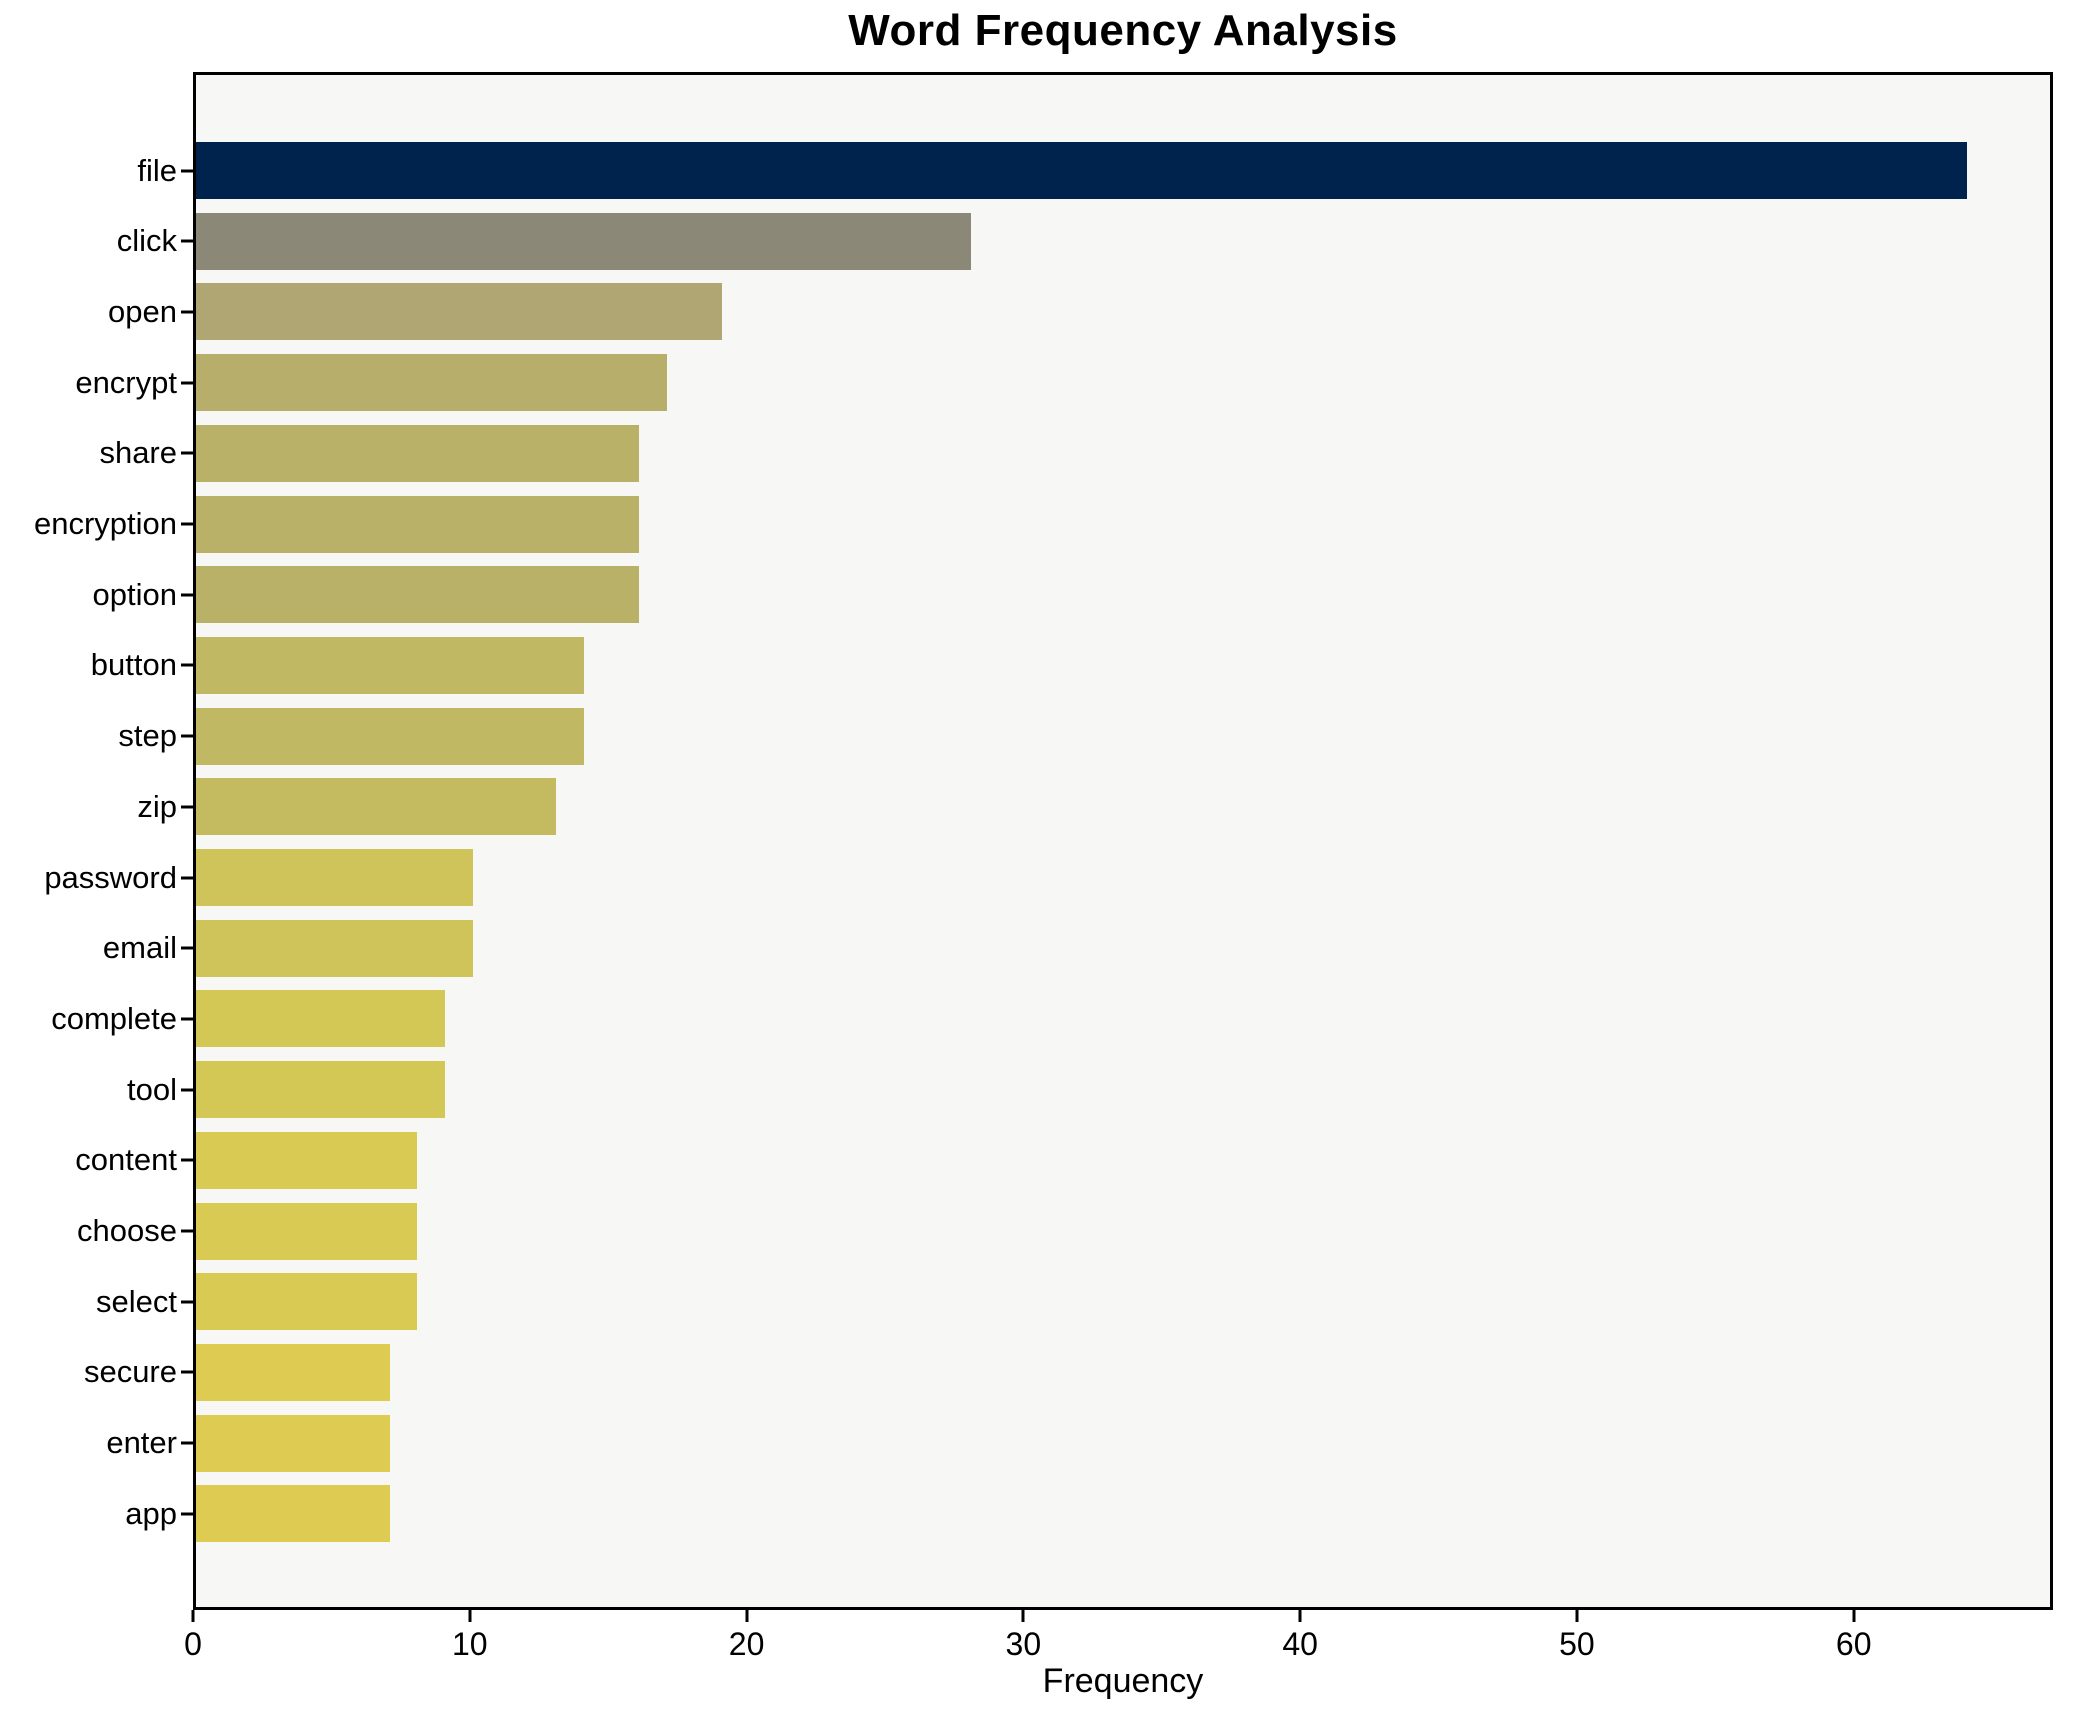 The image size is (2073, 1722). Describe the element at coordinates (1853, 1644) in the screenshot. I see `x-tick-label: 60` at that location.